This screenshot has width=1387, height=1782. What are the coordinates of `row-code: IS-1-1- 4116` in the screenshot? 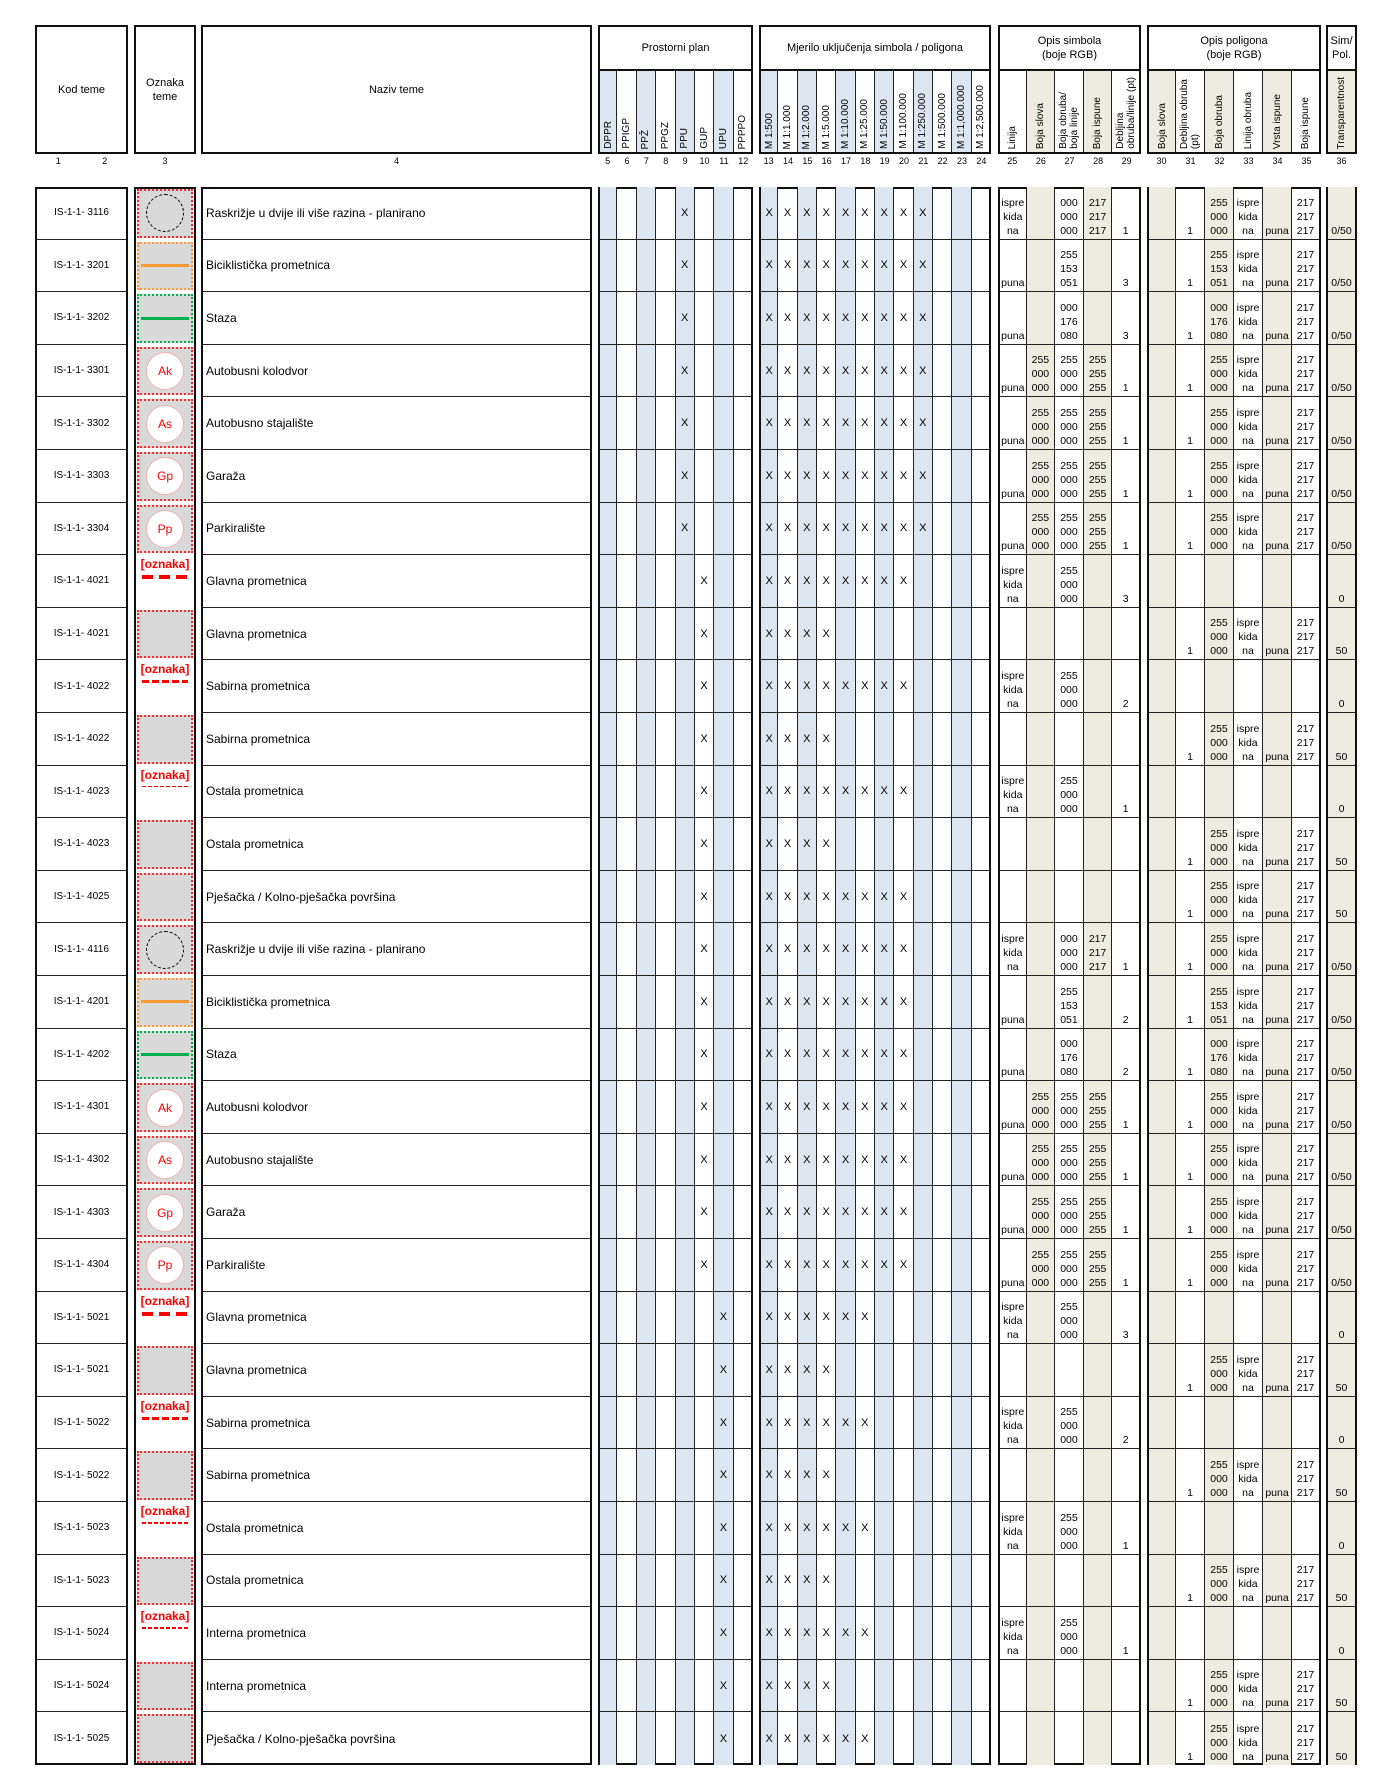 It's located at (81, 949).